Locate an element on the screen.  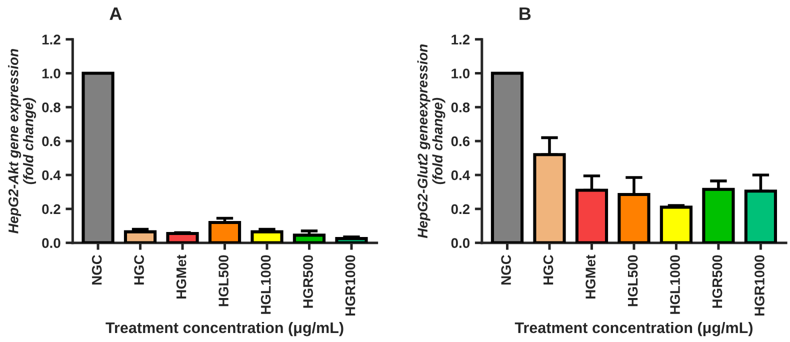
y-axis-title: HepG2-Akt gene expression (fold change) is located at coordinates (22, 141).